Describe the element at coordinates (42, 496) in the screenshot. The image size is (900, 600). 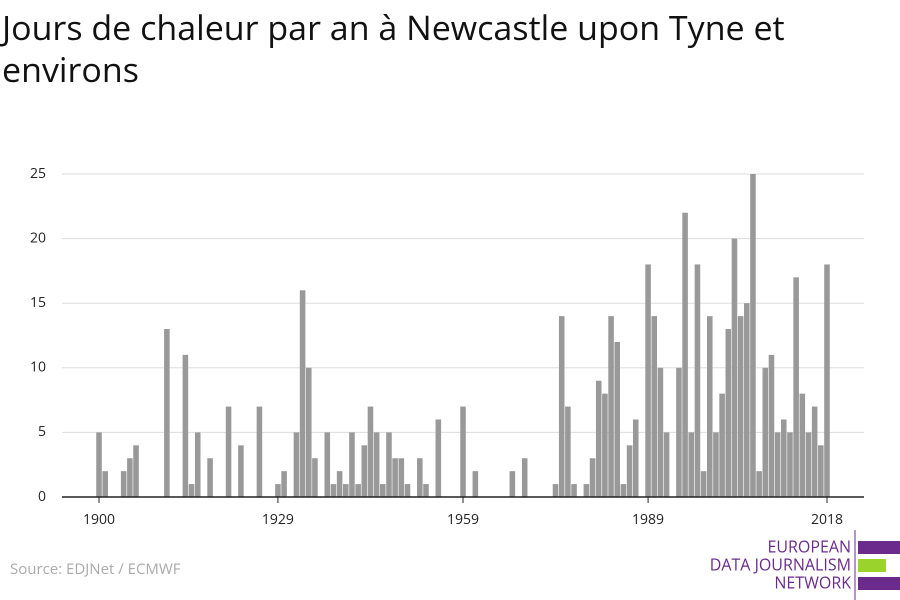
I see `y-tick-label: 0` at that location.